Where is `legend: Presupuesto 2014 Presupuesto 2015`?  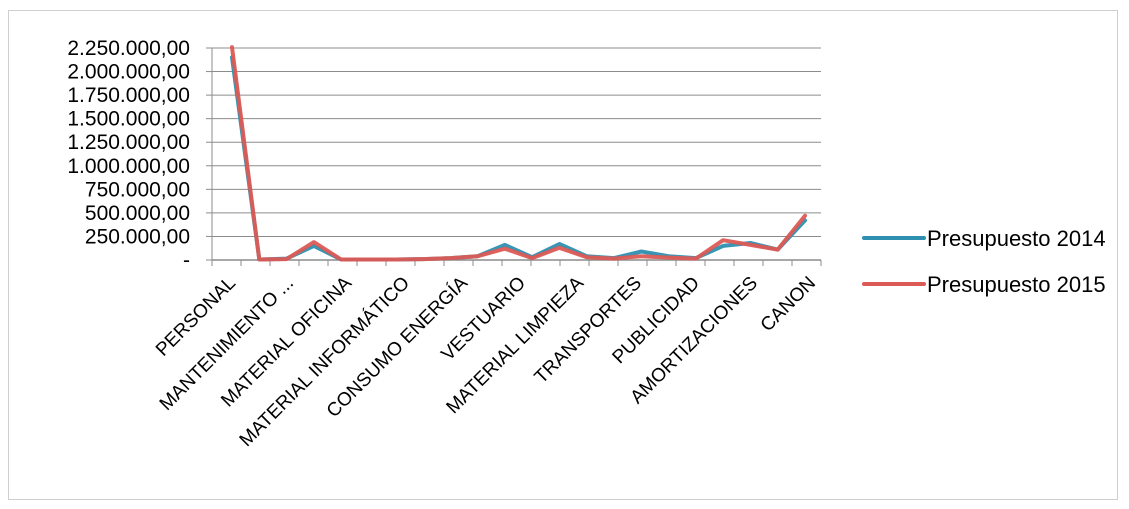
legend: Presupuesto 2014 Presupuesto 2015 is located at coordinates (984, 261).